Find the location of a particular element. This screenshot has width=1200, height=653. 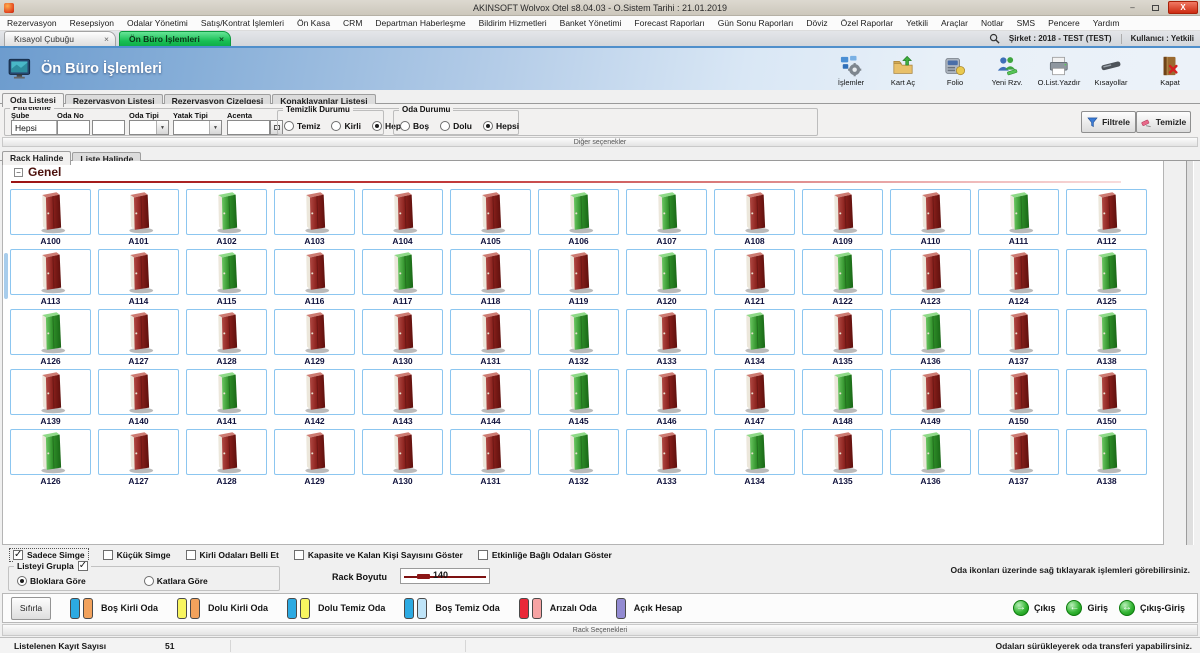

menu-item-yardım: Yardım is located at coordinates (1106, 23).